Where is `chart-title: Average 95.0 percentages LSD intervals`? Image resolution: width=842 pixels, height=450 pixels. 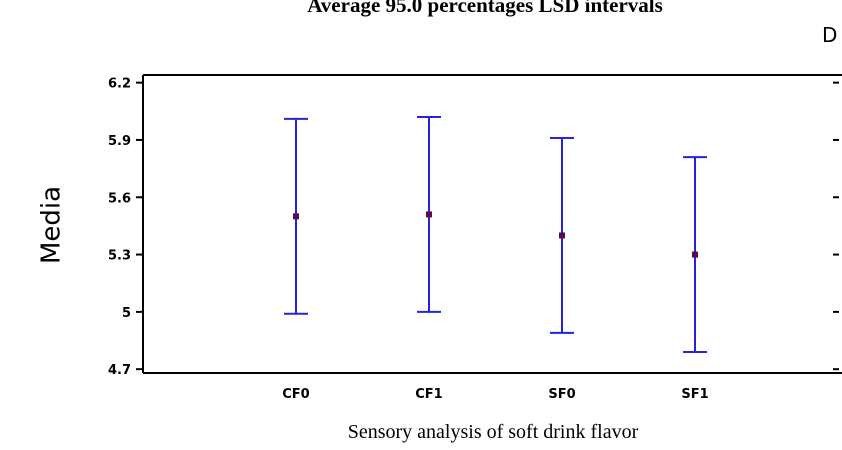
chart-title: Average 95.0 percentages LSD intervals is located at coordinates (485, 8).